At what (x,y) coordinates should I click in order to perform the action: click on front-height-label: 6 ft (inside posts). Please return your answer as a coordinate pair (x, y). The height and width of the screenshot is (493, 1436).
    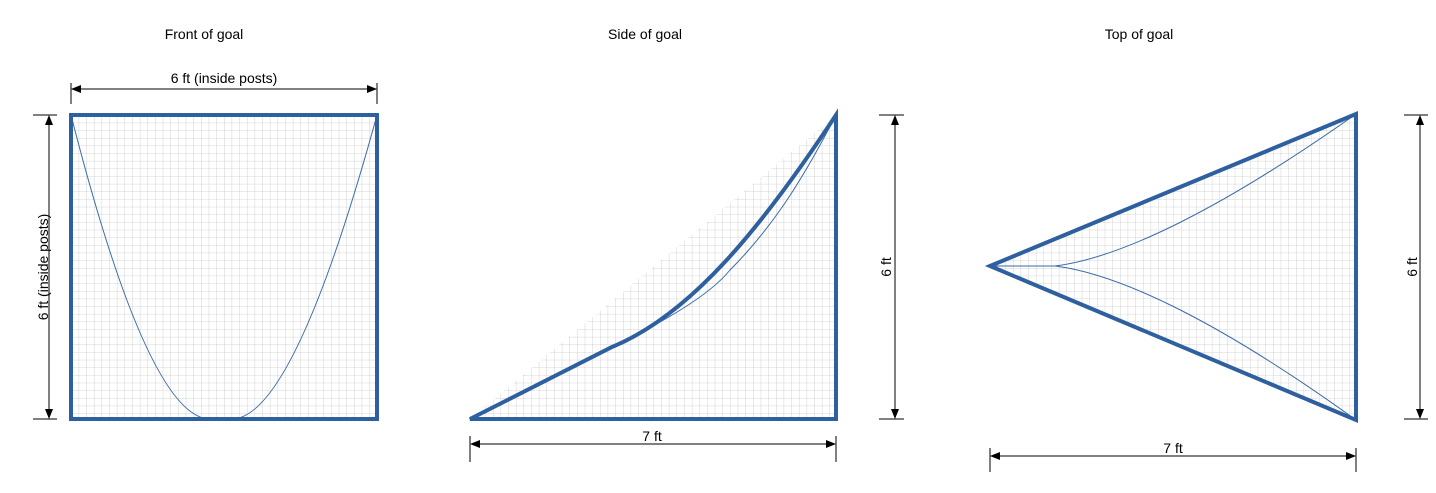
    Looking at the image, I should click on (43, 267).